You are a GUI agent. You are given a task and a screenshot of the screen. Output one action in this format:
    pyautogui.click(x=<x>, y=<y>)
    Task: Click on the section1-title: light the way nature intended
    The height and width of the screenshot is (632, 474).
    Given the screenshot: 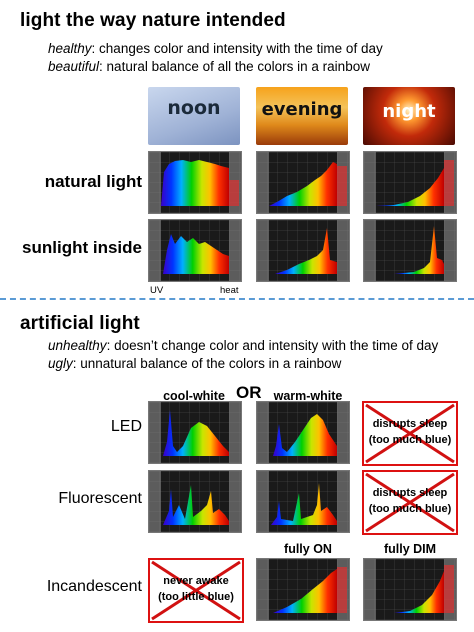 What is the action you would take?
    pyautogui.click(x=153, y=20)
    